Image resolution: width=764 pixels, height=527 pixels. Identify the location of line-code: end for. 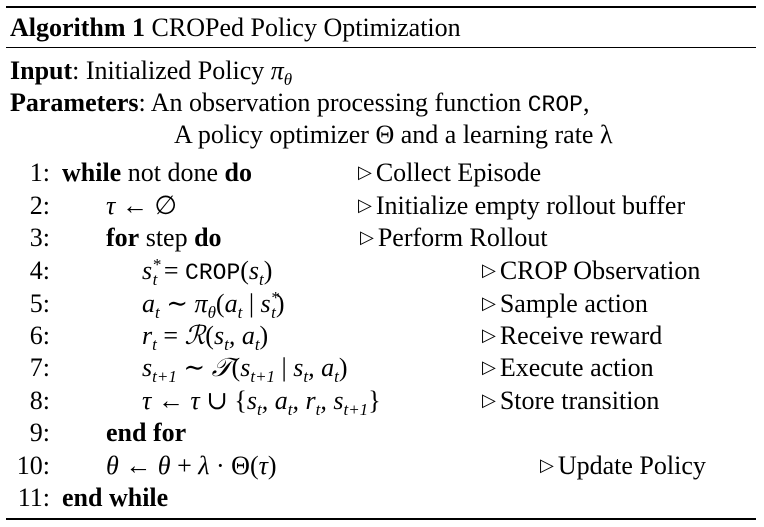
(146, 433).